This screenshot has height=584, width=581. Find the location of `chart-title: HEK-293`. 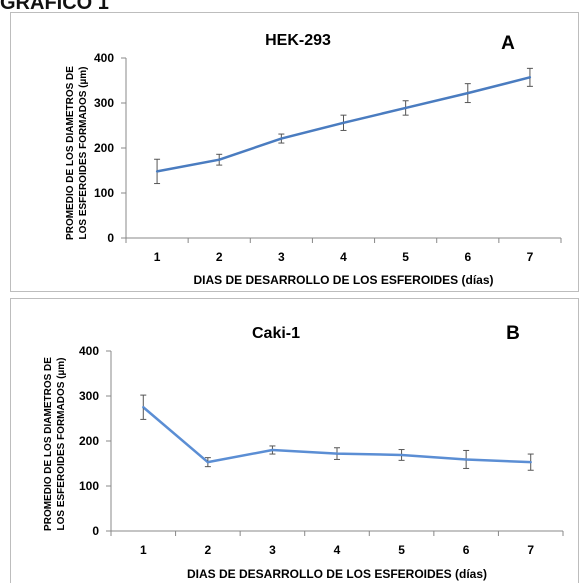

chart-title: HEK-293 is located at coordinates (298, 40).